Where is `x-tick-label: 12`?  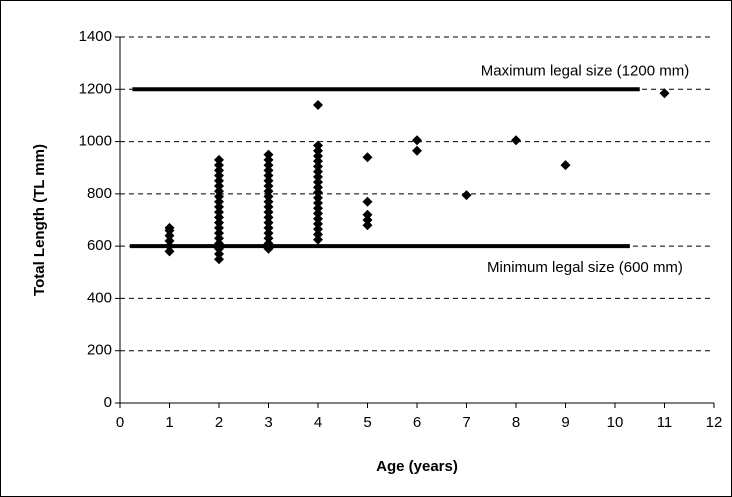 x-tick-label: 12 is located at coordinates (714, 422).